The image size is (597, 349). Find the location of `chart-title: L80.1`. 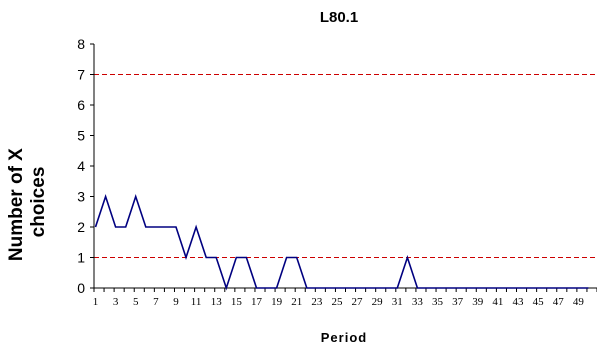

chart-title: L80.1 is located at coordinates (339, 17).